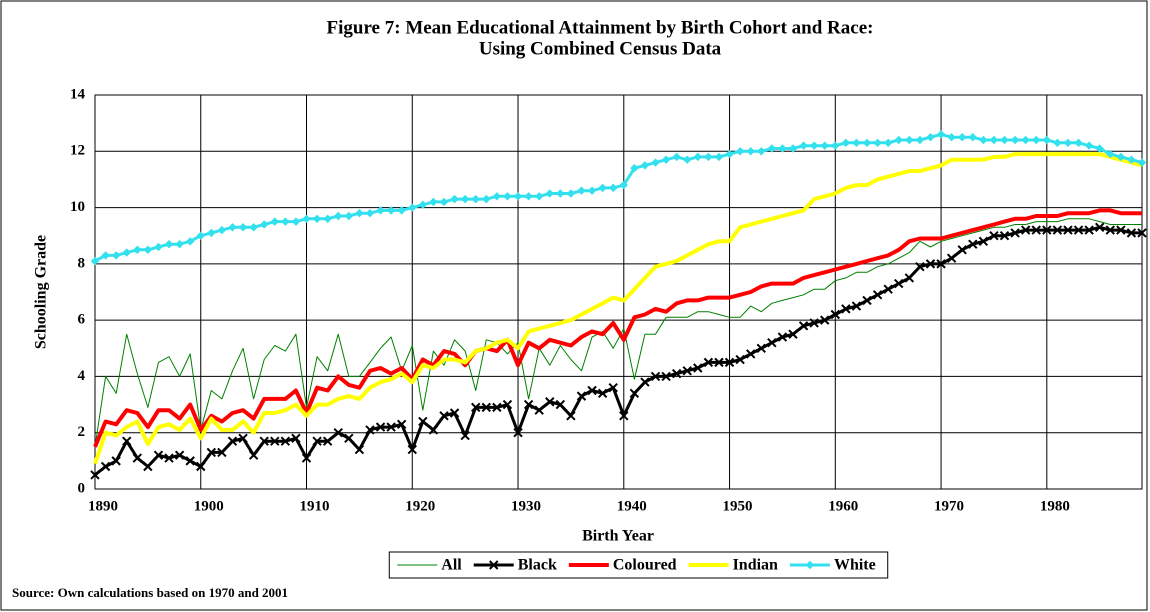  What do you see at coordinates (82, 320) in the screenshot?
I see `y-tick-label: 6` at bounding box center [82, 320].